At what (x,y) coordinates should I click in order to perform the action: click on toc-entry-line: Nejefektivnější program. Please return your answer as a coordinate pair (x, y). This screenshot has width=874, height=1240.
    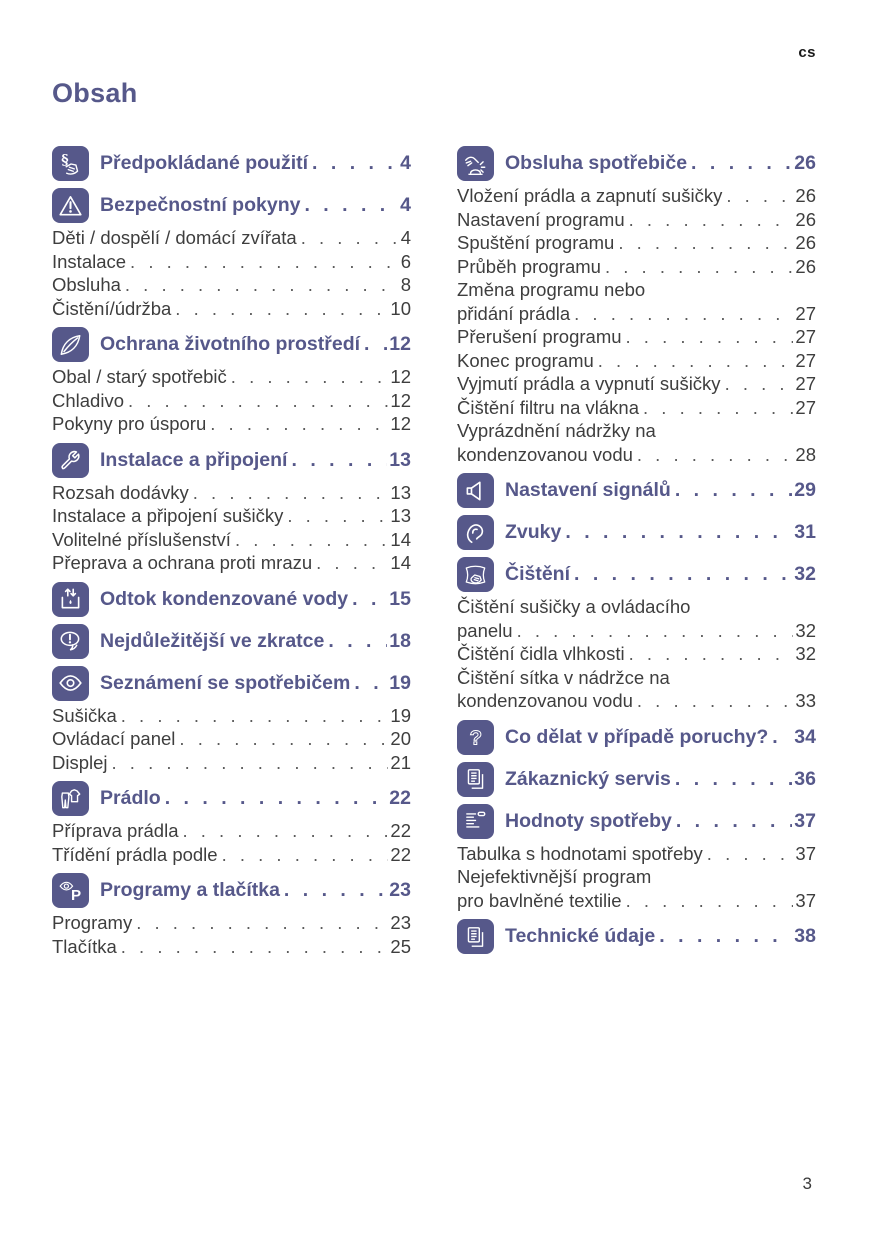
    Looking at the image, I should click on (636, 877).